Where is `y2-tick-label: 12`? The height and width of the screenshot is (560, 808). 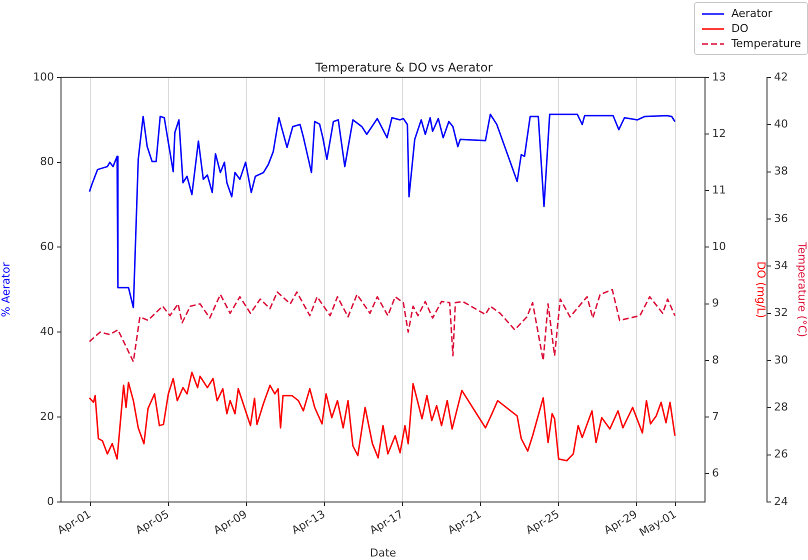 y2-tick-label: 12 is located at coordinates (719, 133).